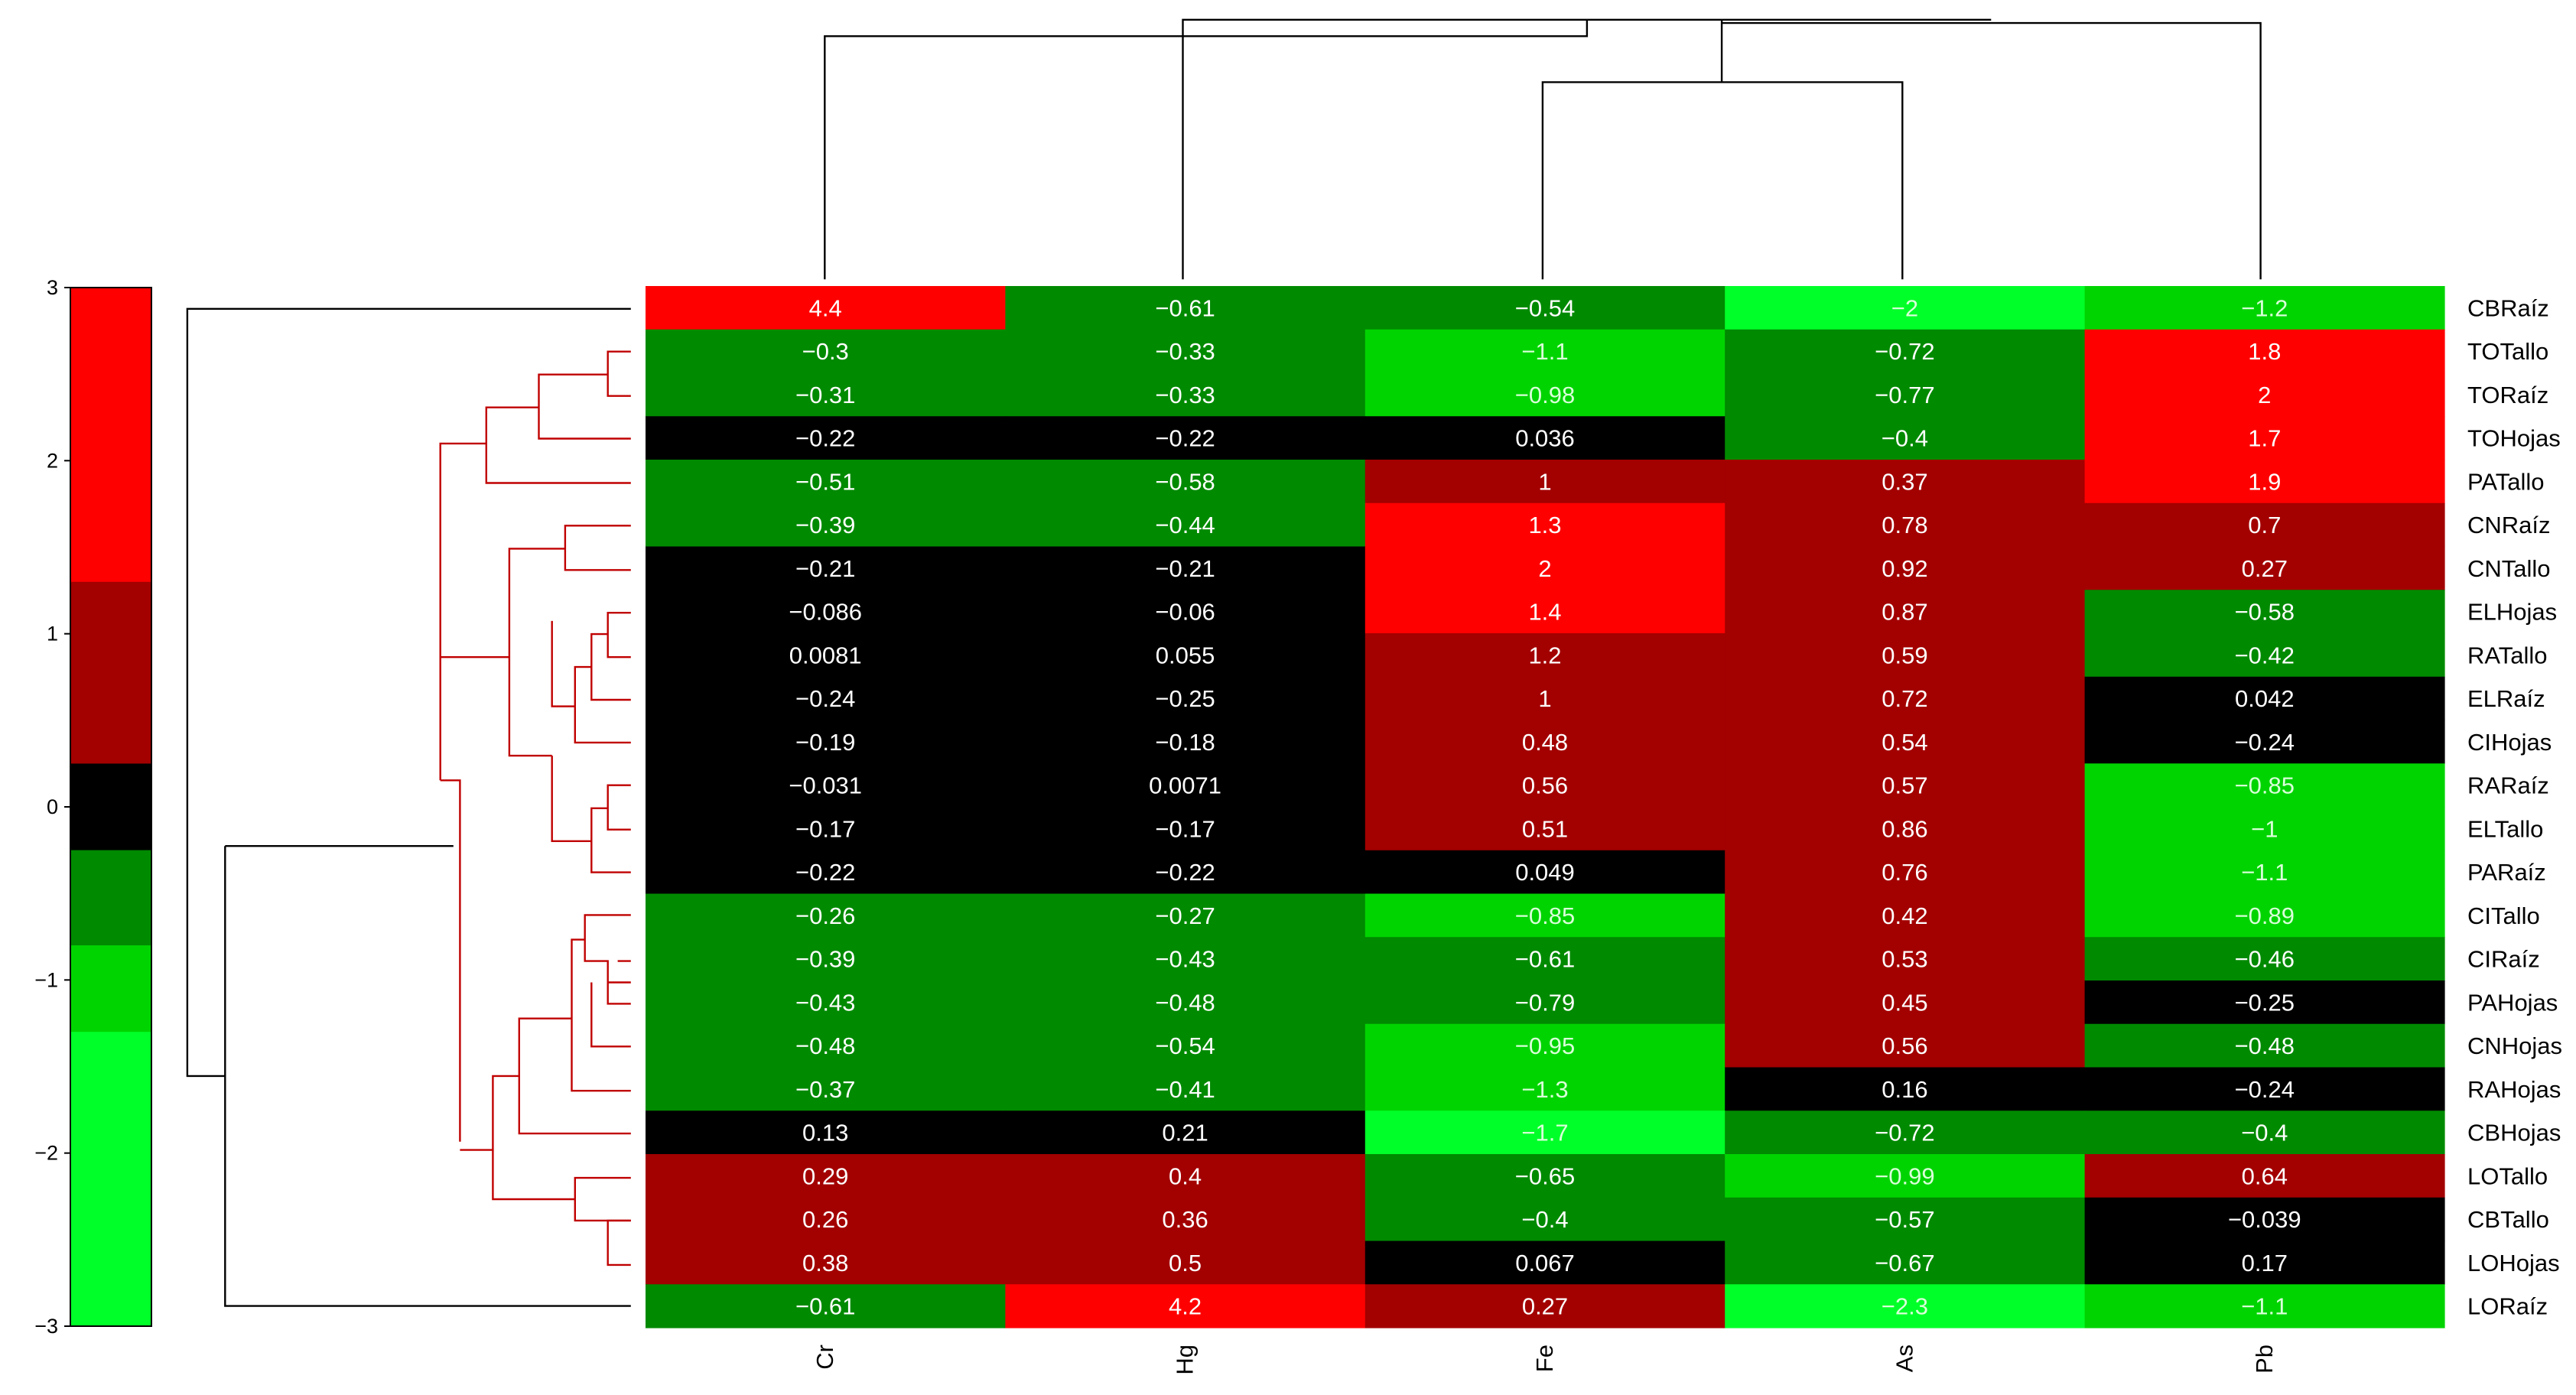 The height and width of the screenshot is (1395, 2576). What do you see at coordinates (2264, 1220) in the screenshot?
I see `cell-value-cbtallo-pb: −0.039` at bounding box center [2264, 1220].